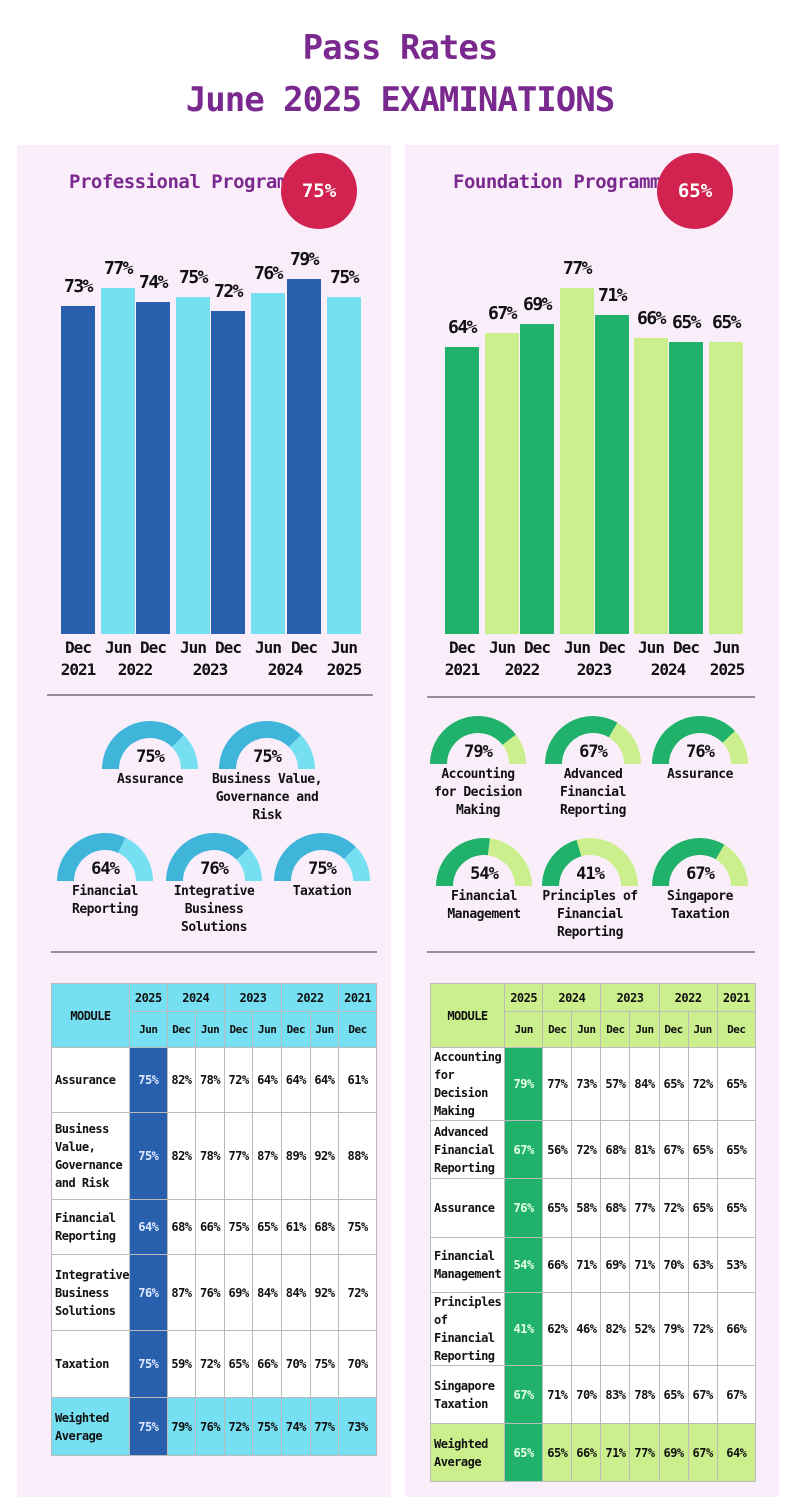 The width and height of the screenshot is (800, 1500). Describe the element at coordinates (590, 874) in the screenshot. I see `gauge-value-foundation-4: 41%` at that location.